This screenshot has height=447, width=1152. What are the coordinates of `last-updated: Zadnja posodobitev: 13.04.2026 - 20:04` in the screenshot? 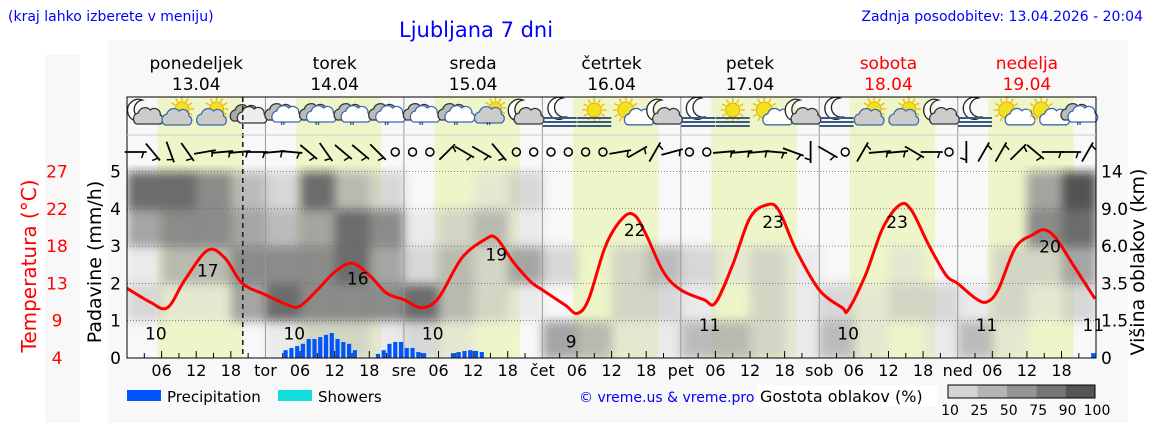 It's located at (1002, 17).